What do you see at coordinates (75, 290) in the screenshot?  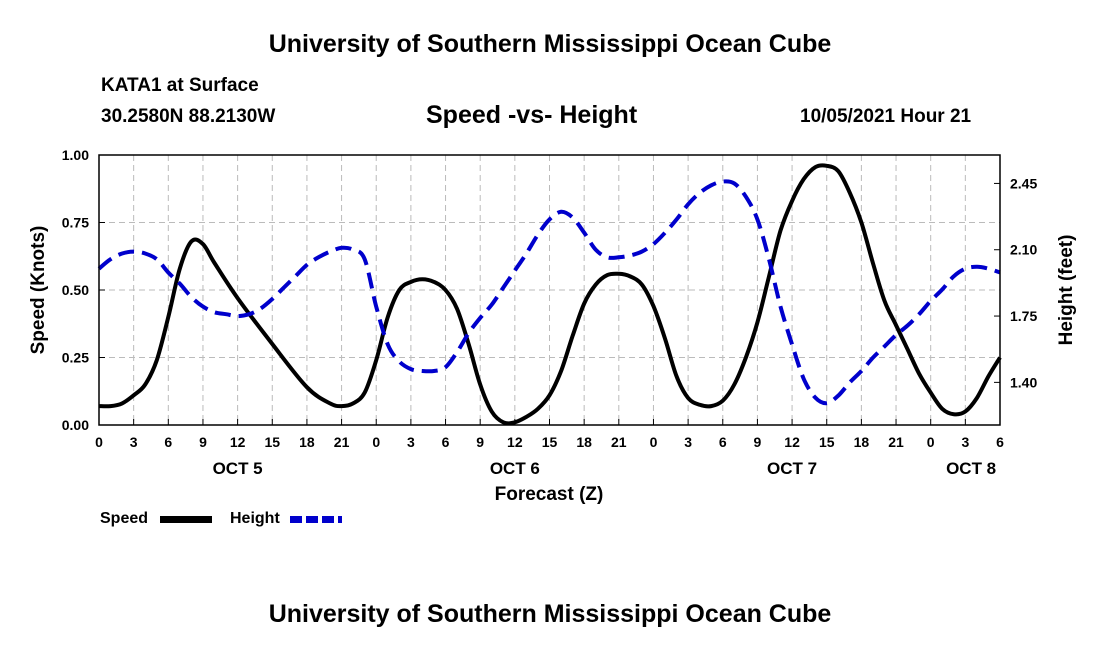 I see `y-tick-label: 0.50` at bounding box center [75, 290].